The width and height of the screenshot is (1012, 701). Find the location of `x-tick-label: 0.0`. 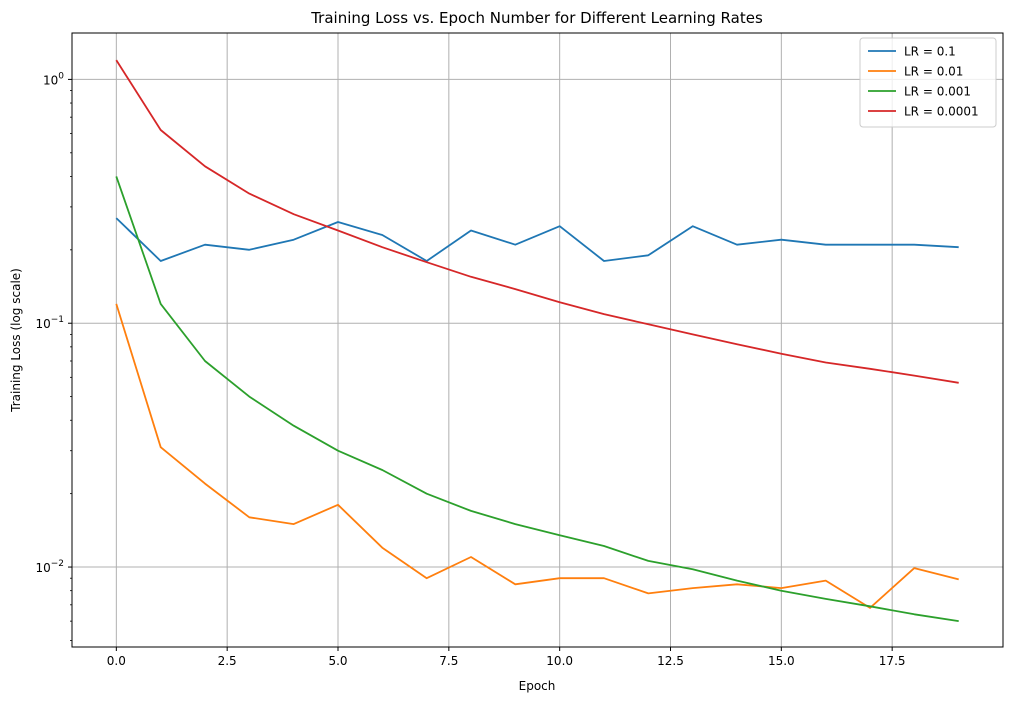

x-tick-label: 0.0 is located at coordinates (116, 661).